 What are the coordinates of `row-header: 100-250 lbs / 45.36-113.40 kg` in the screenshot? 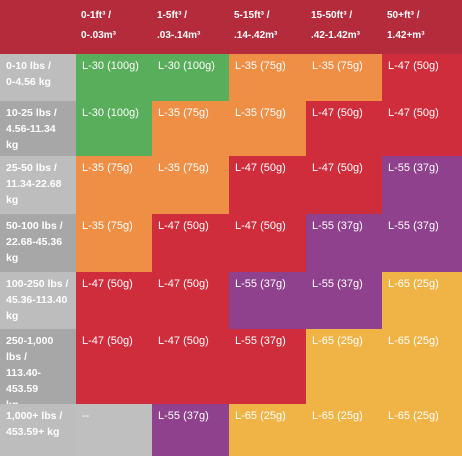 It's located at (38, 300).